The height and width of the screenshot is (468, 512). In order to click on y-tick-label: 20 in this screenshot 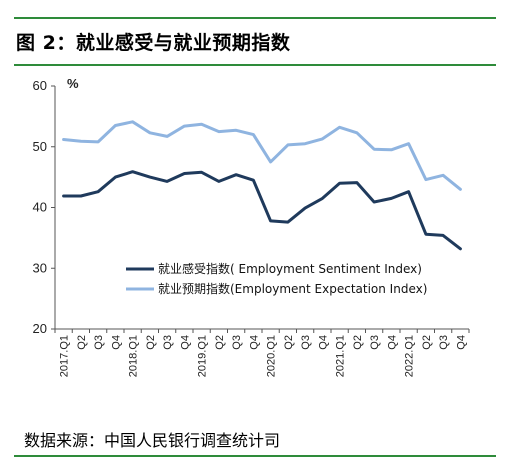, I will do `click(40, 328)`.